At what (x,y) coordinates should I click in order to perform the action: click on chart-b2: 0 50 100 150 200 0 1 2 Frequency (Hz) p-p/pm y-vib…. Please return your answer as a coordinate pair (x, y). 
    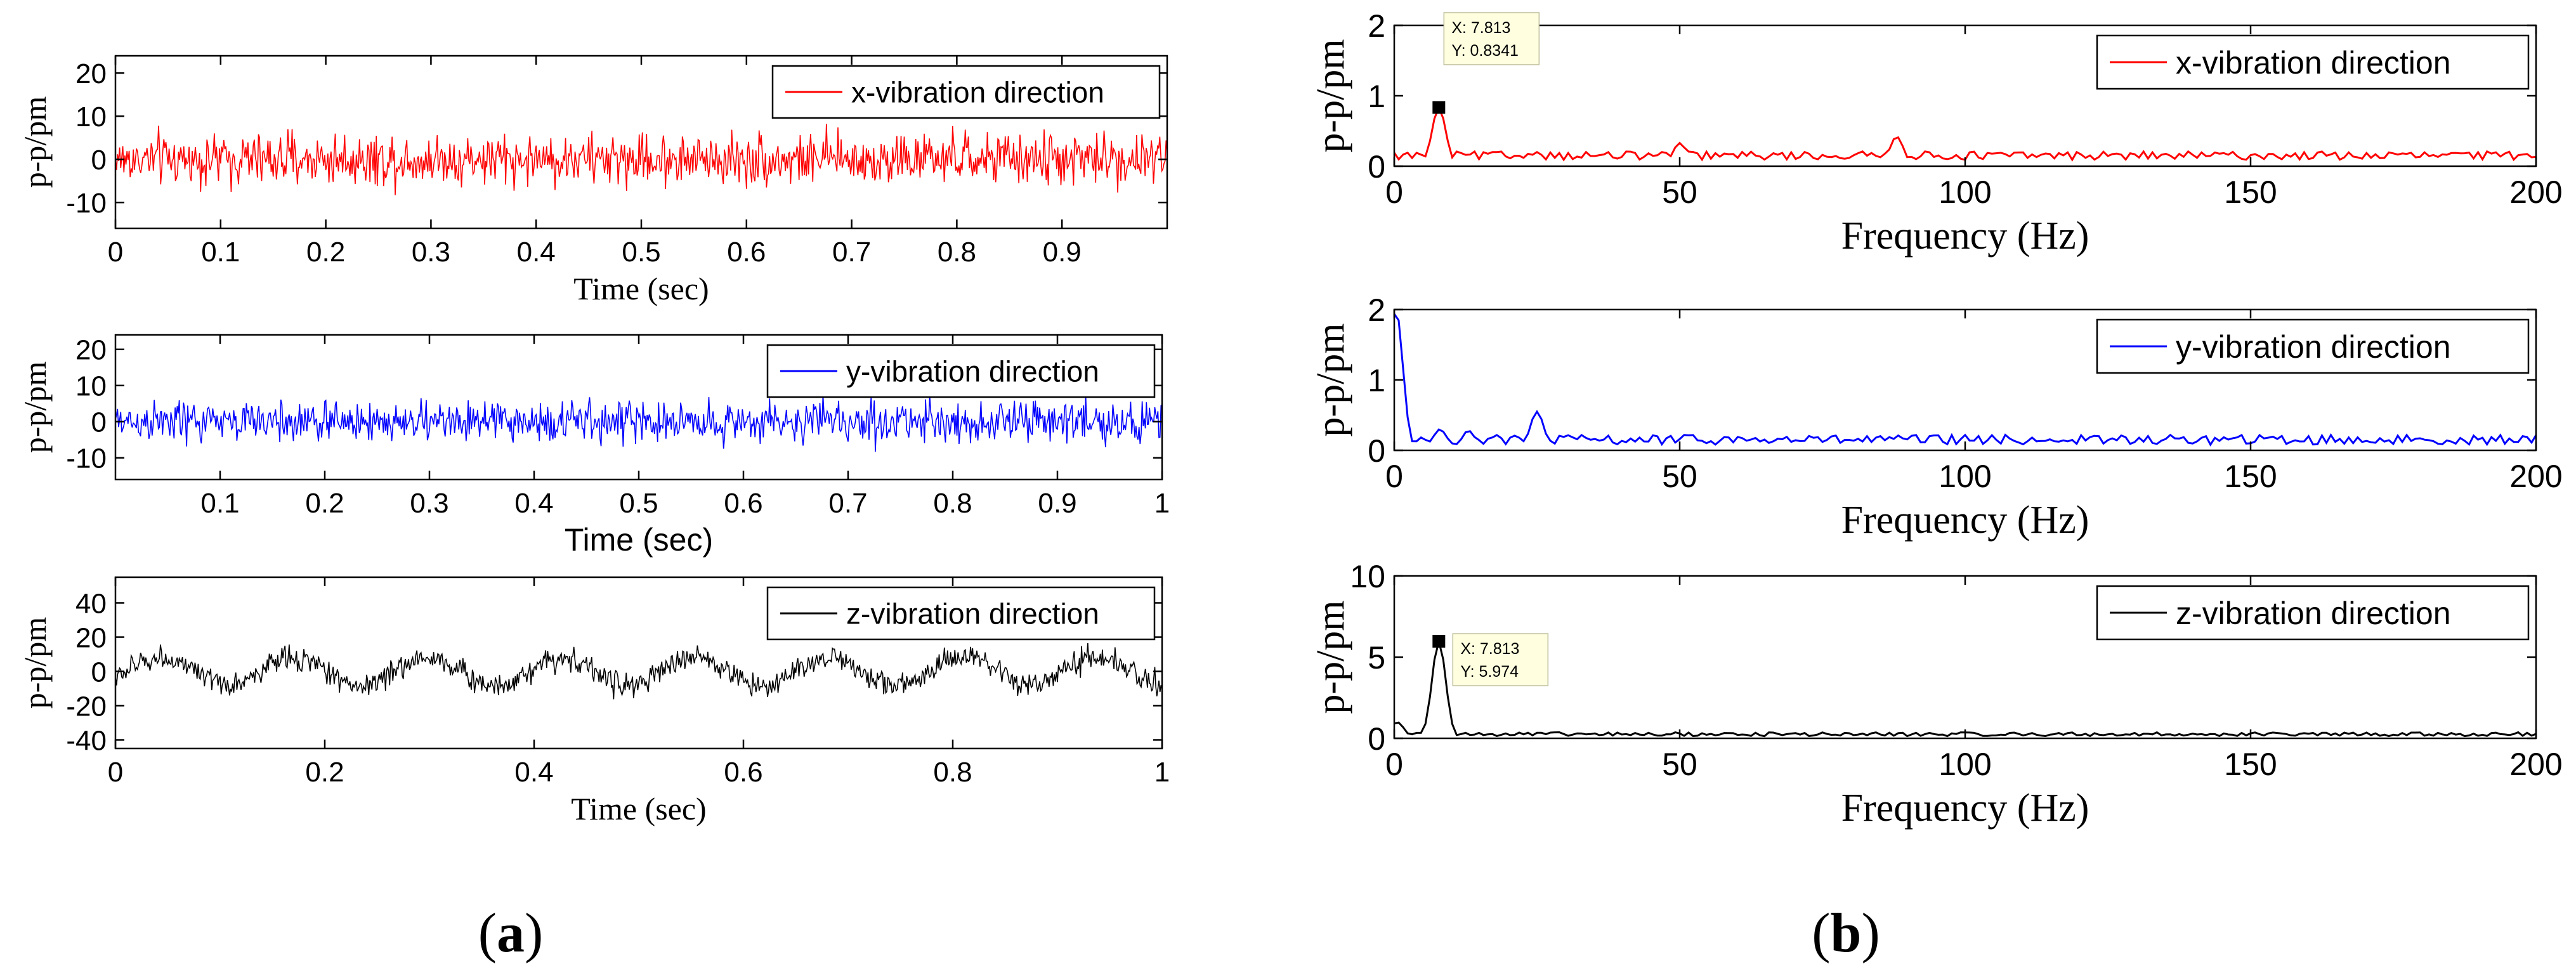
    Looking at the image, I should click on (1936, 417).